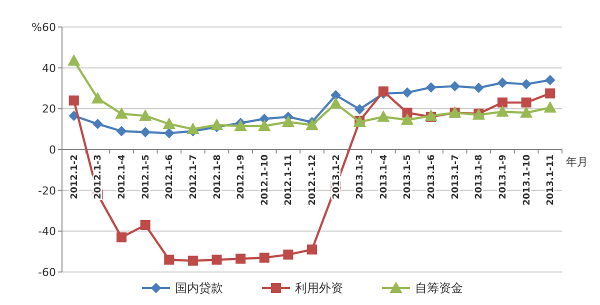 The image size is (600, 305). What do you see at coordinates (75, 177) in the screenshot?
I see `x-tick-label: 2012.1-2` at bounding box center [75, 177].